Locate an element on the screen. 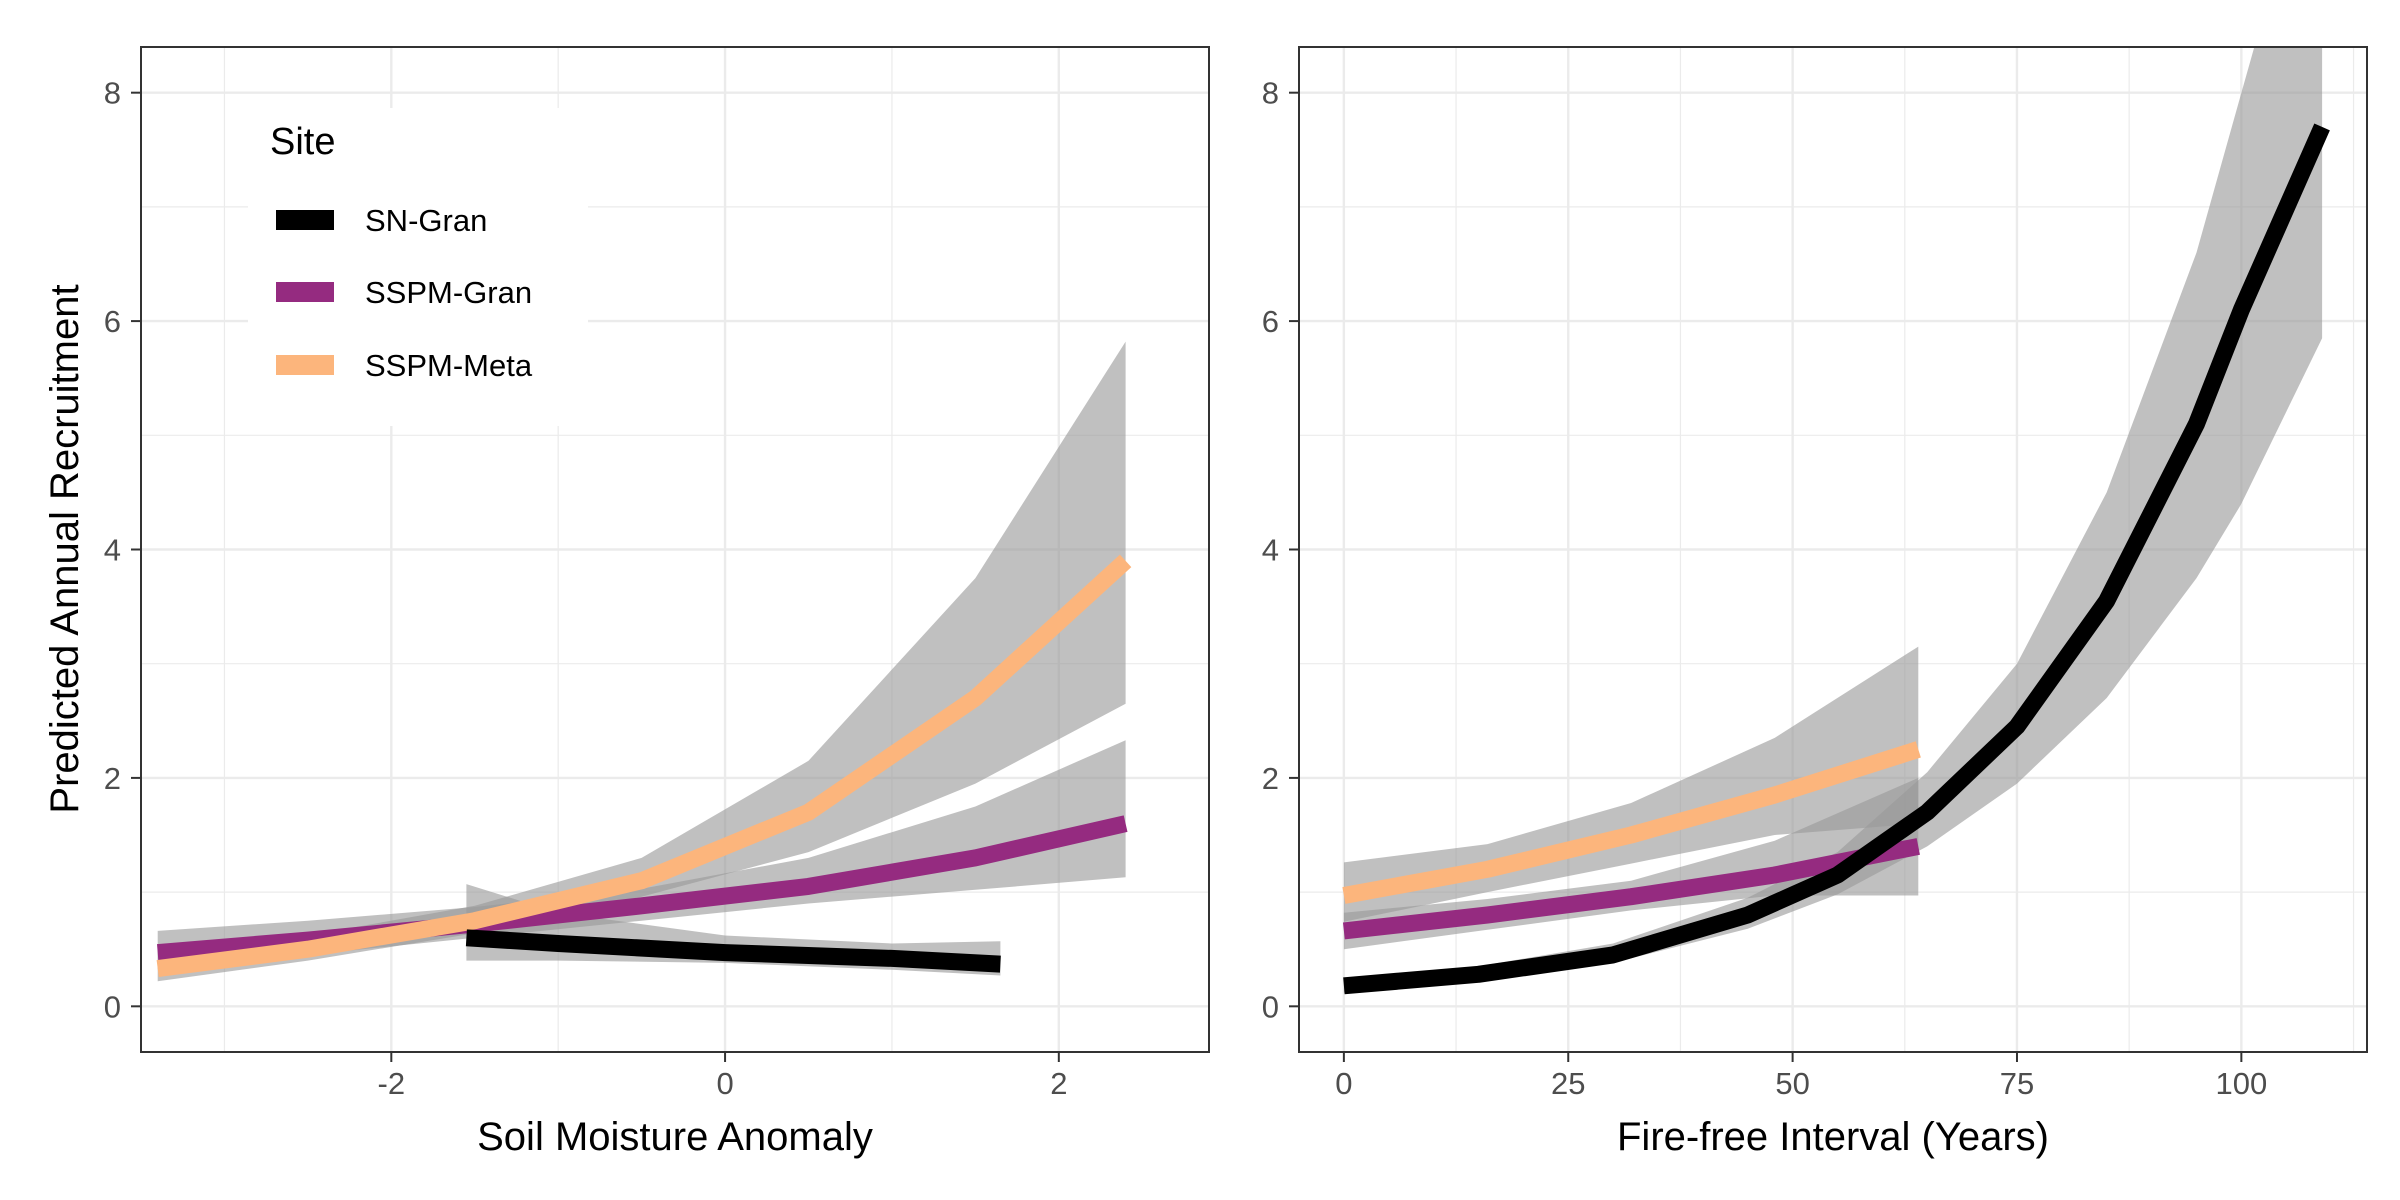 The width and height of the screenshot is (2400, 1200). legend-label-sspm-meta: SSPM-Meta is located at coordinates (449, 365).